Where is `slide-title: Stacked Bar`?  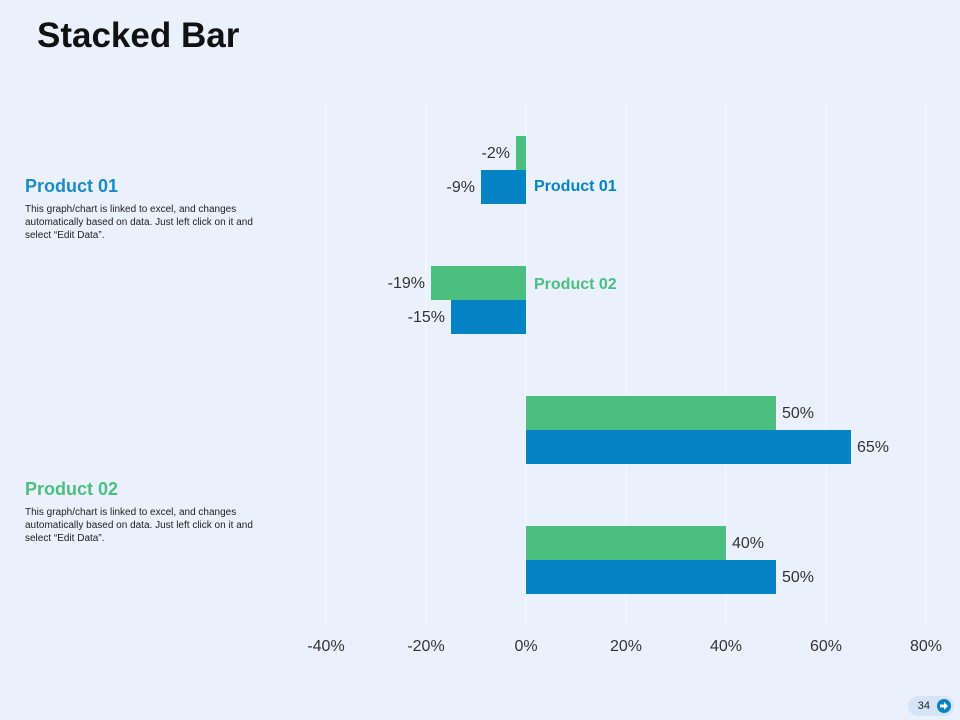 slide-title: Stacked Bar is located at coordinates (138, 35).